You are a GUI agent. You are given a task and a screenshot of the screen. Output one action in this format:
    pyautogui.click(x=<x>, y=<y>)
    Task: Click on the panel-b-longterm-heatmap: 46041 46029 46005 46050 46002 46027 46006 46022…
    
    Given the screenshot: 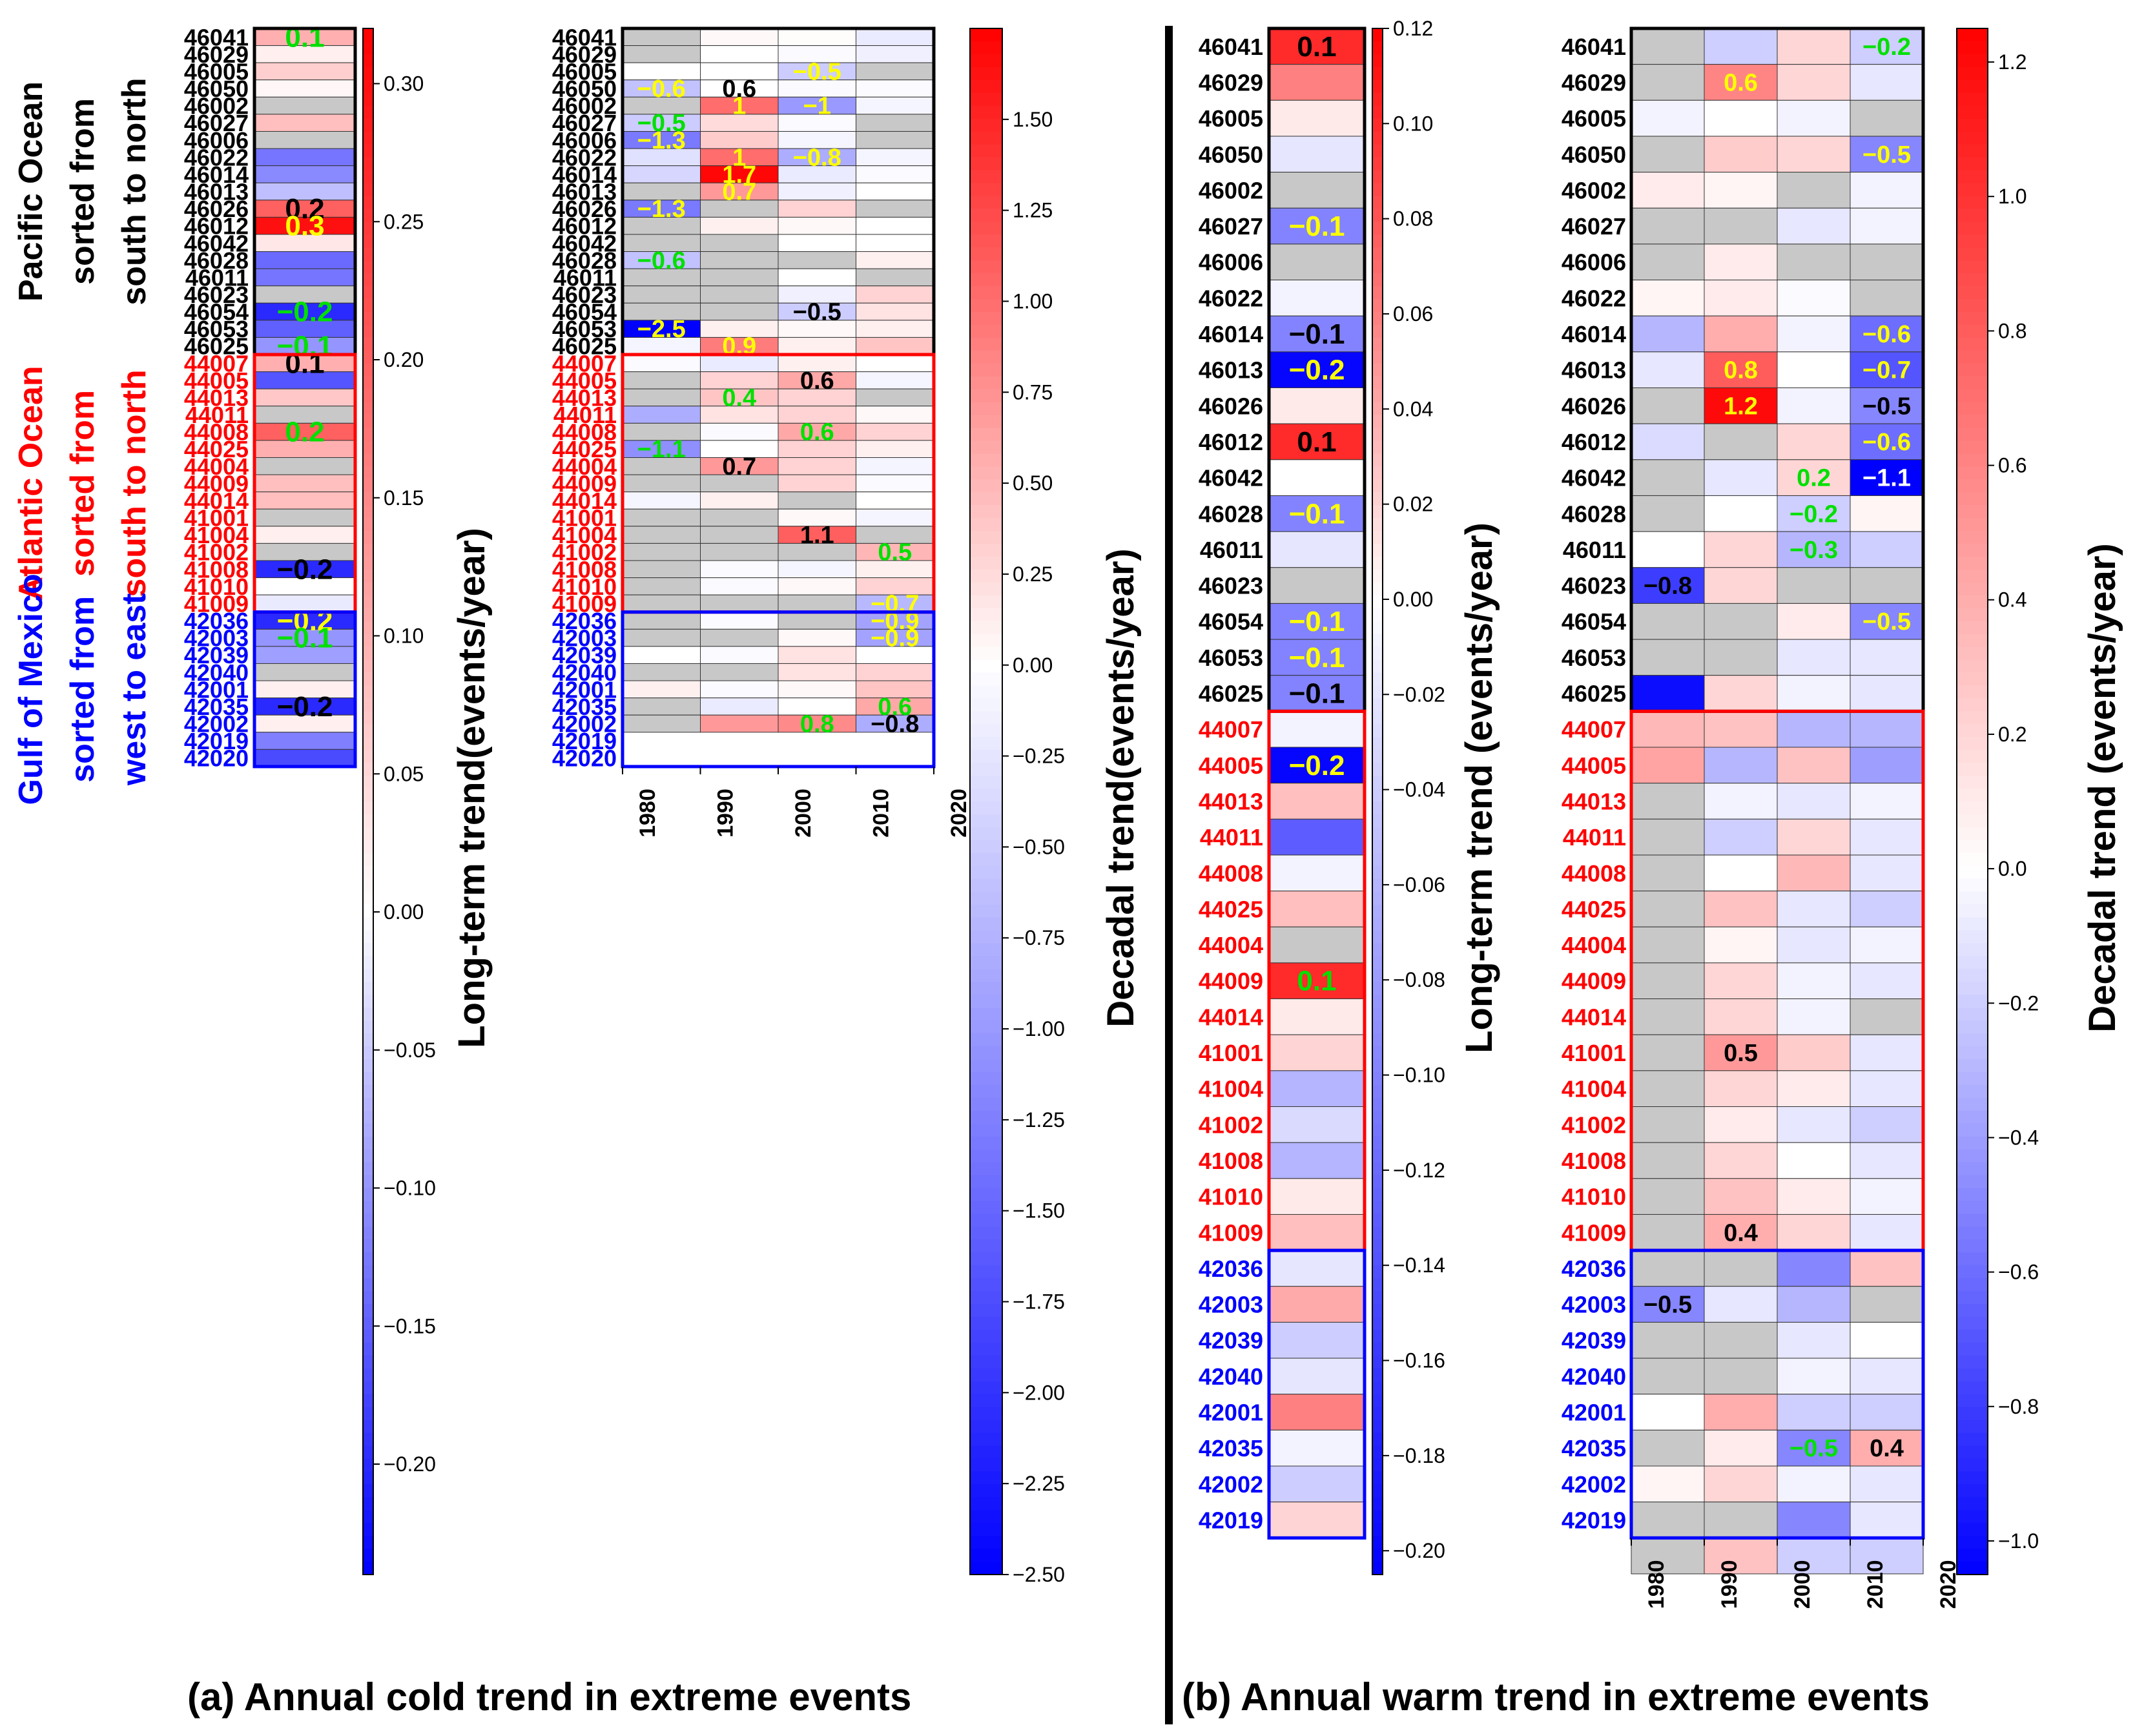 What is the action you would take?
    pyautogui.click(x=1283, y=783)
    